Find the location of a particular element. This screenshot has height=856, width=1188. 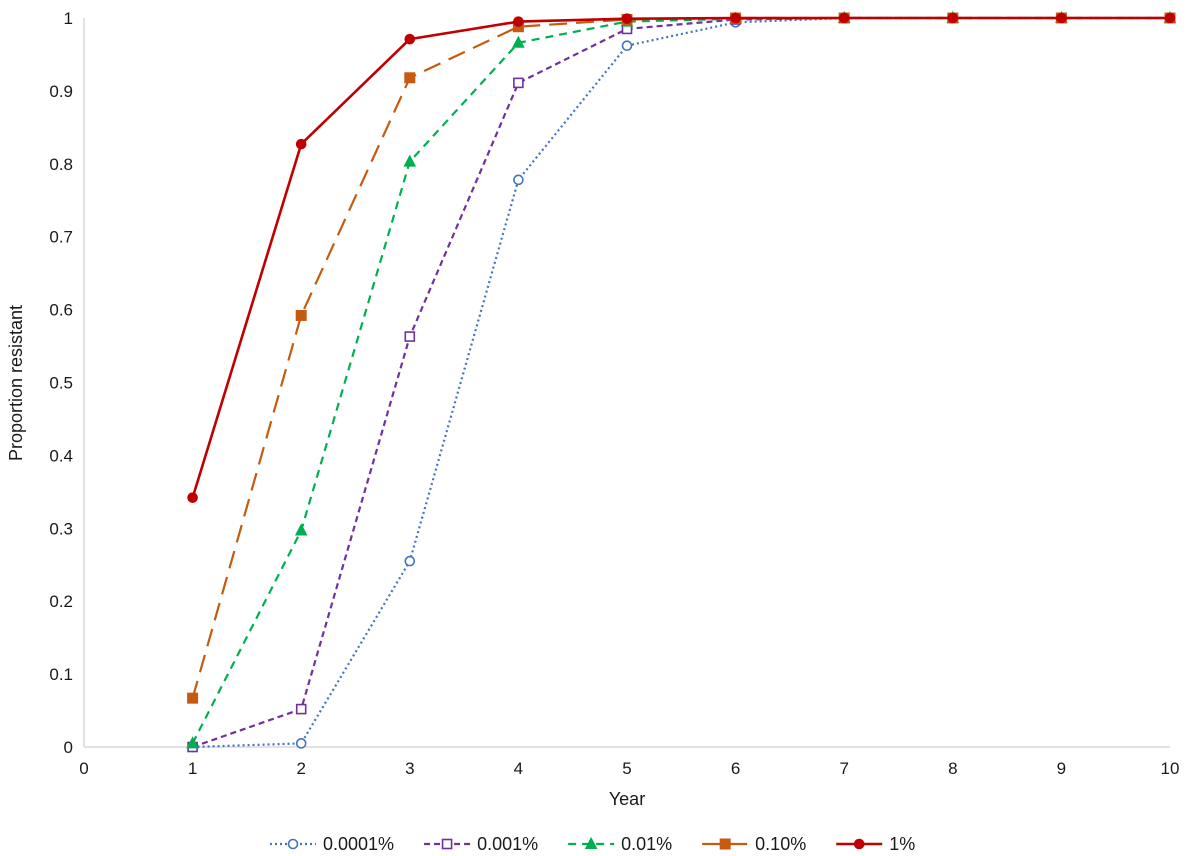

y-axis-label: Proportion resistant is located at coordinates (16, 383).